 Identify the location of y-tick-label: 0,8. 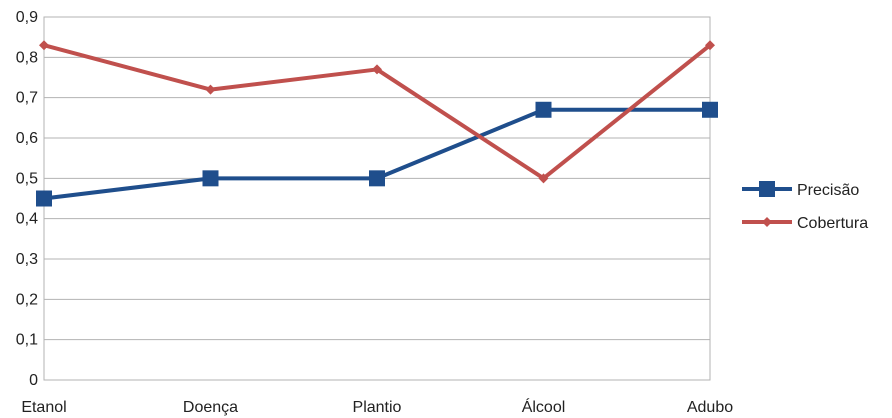
(27, 57).